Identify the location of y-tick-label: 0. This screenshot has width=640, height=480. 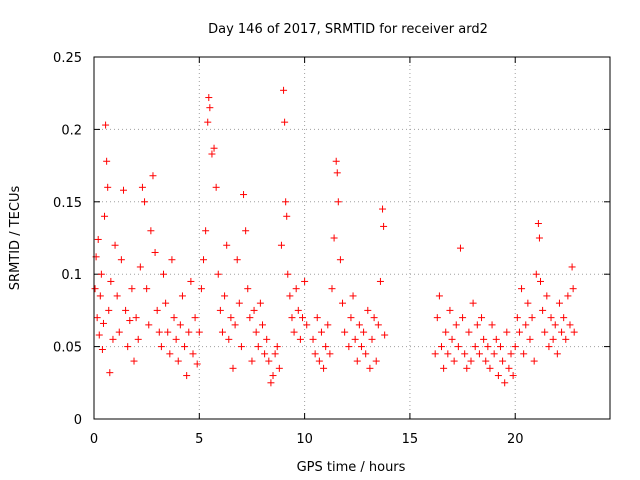
(78, 420).